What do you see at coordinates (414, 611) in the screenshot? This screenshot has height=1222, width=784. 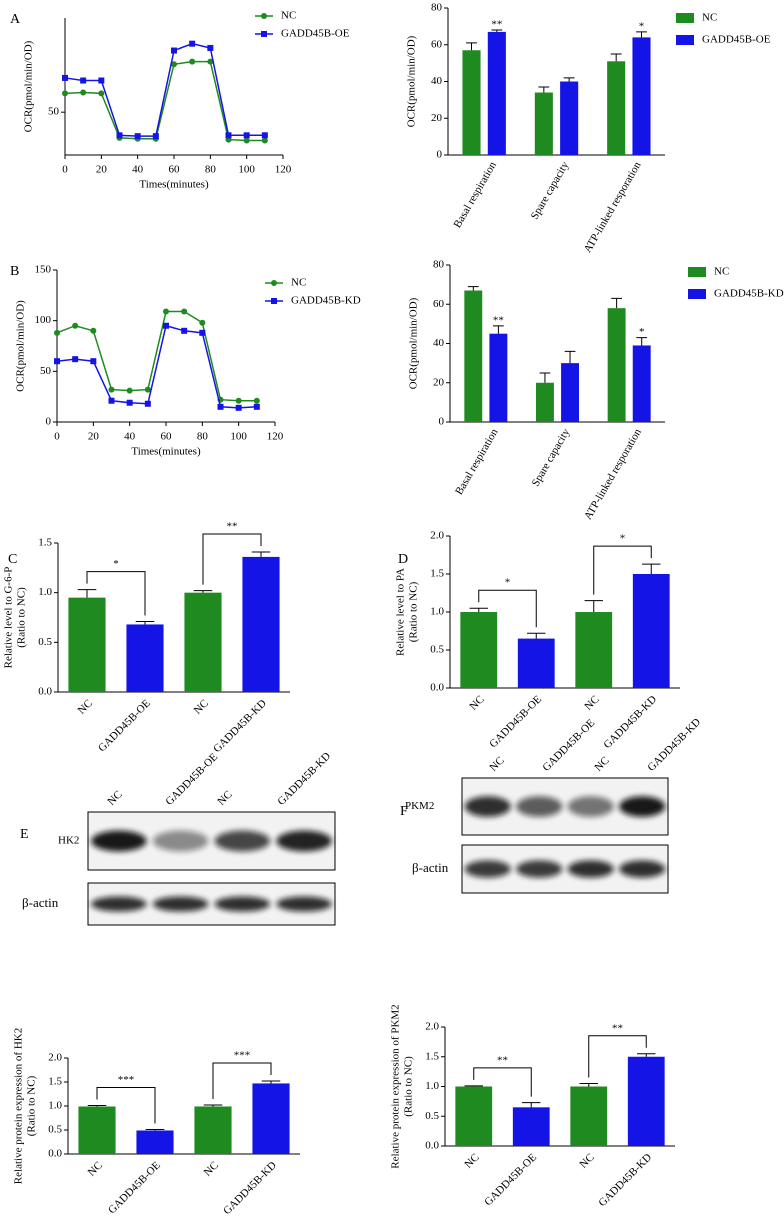 I see `y-axis-label: (Ratio to NC)` at bounding box center [414, 611].